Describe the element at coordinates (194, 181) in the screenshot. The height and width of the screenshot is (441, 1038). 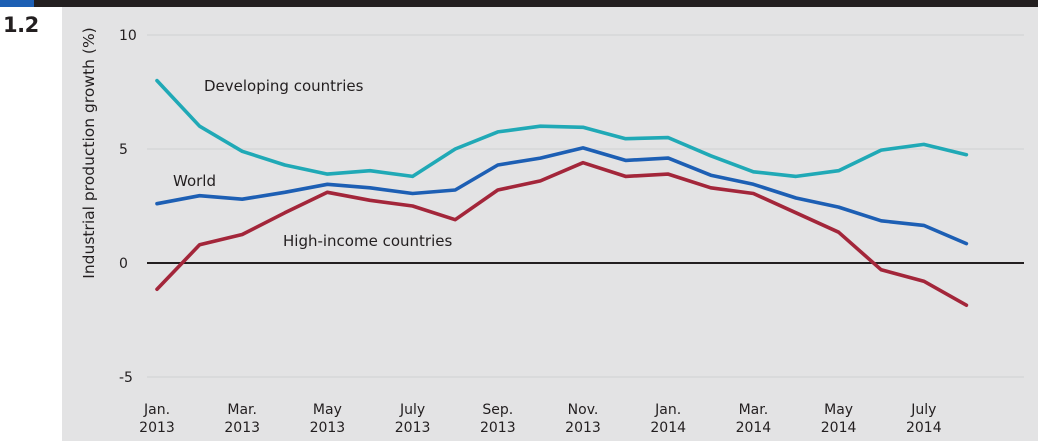
I see `label-world: World` at that location.